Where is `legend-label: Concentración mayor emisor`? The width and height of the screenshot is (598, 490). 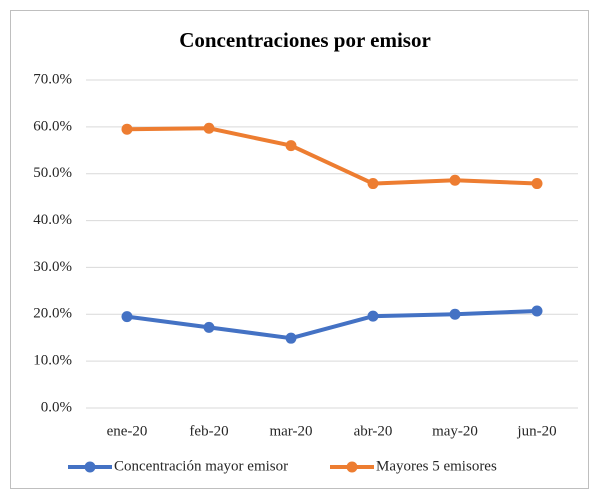 legend-label: Concentración mayor emisor is located at coordinates (201, 466).